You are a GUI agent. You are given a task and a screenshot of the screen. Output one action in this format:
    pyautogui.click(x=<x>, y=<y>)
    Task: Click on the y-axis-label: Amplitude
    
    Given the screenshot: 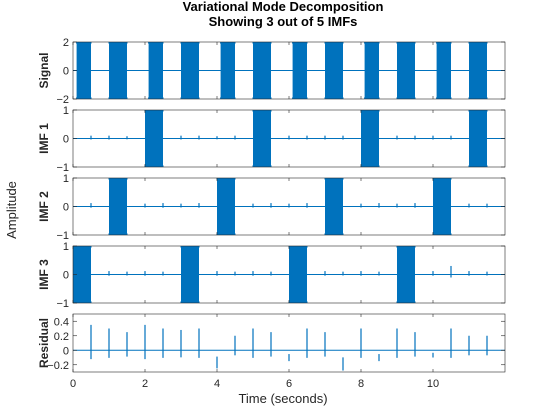 What is the action you would take?
    pyautogui.click(x=11, y=210)
    